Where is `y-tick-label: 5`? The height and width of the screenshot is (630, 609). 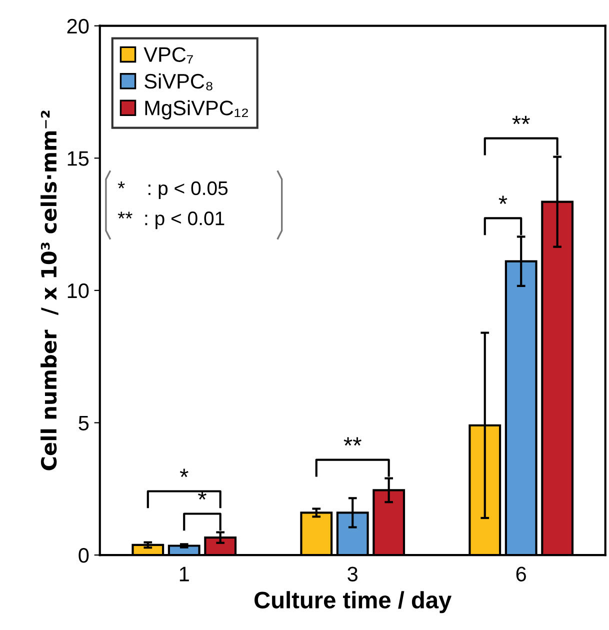
y-tick-label: 5 is located at coordinates (83, 423).